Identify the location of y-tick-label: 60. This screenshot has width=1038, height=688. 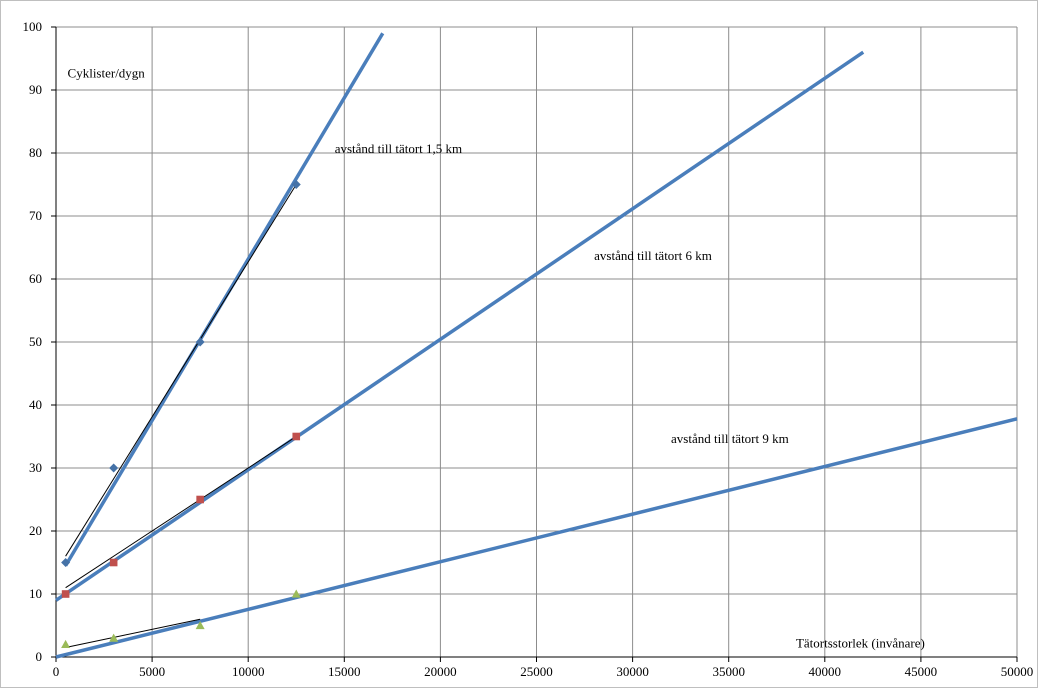
(35, 278).